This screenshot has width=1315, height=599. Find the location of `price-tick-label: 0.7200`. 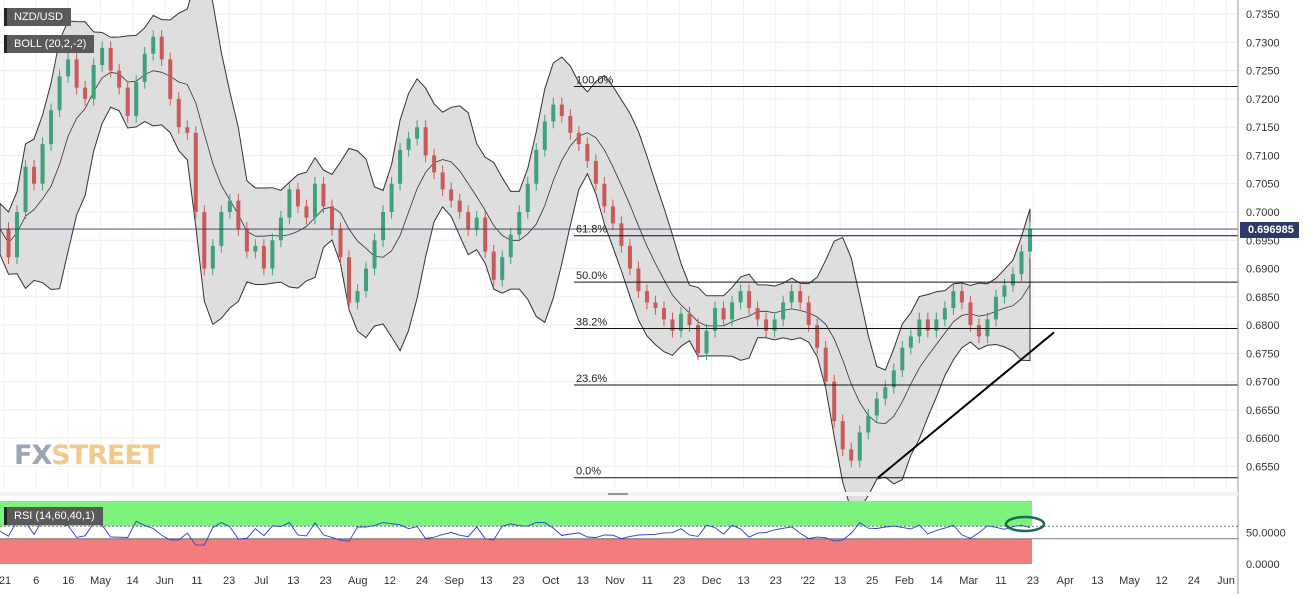

price-tick-label: 0.7200 is located at coordinates (1263, 100).